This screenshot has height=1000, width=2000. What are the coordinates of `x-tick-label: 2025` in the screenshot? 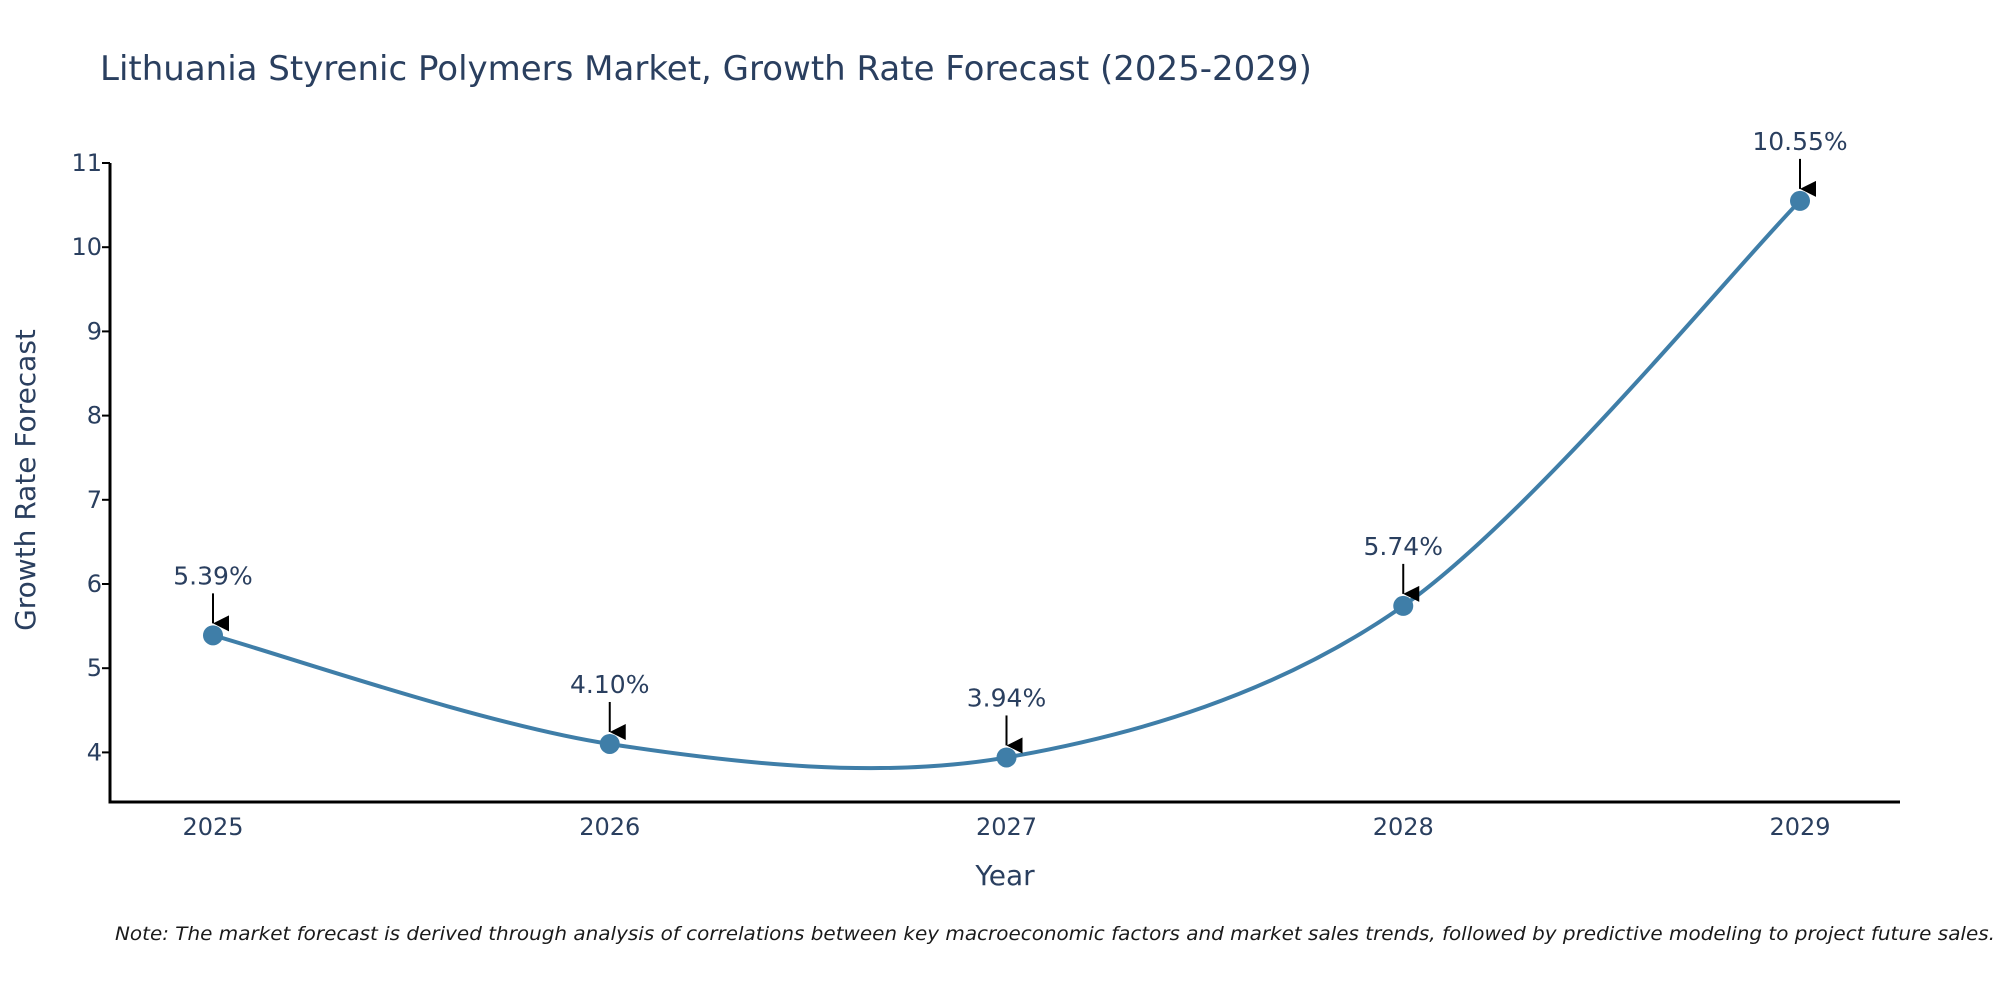 It's located at (212, 827).